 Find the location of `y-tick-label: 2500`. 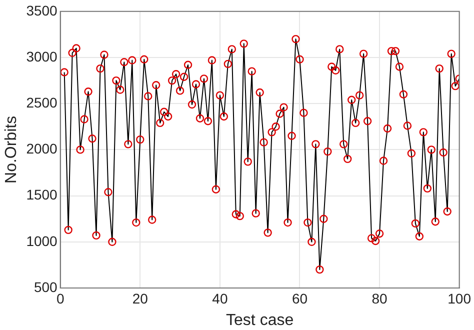

y-tick-label: 2500 is located at coordinates (42, 102).